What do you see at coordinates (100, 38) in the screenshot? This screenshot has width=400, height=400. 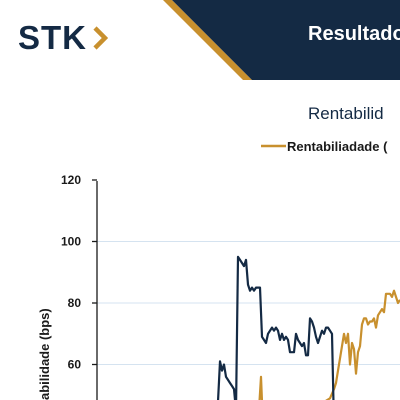 I see `chevron-right-icon` at bounding box center [100, 38].